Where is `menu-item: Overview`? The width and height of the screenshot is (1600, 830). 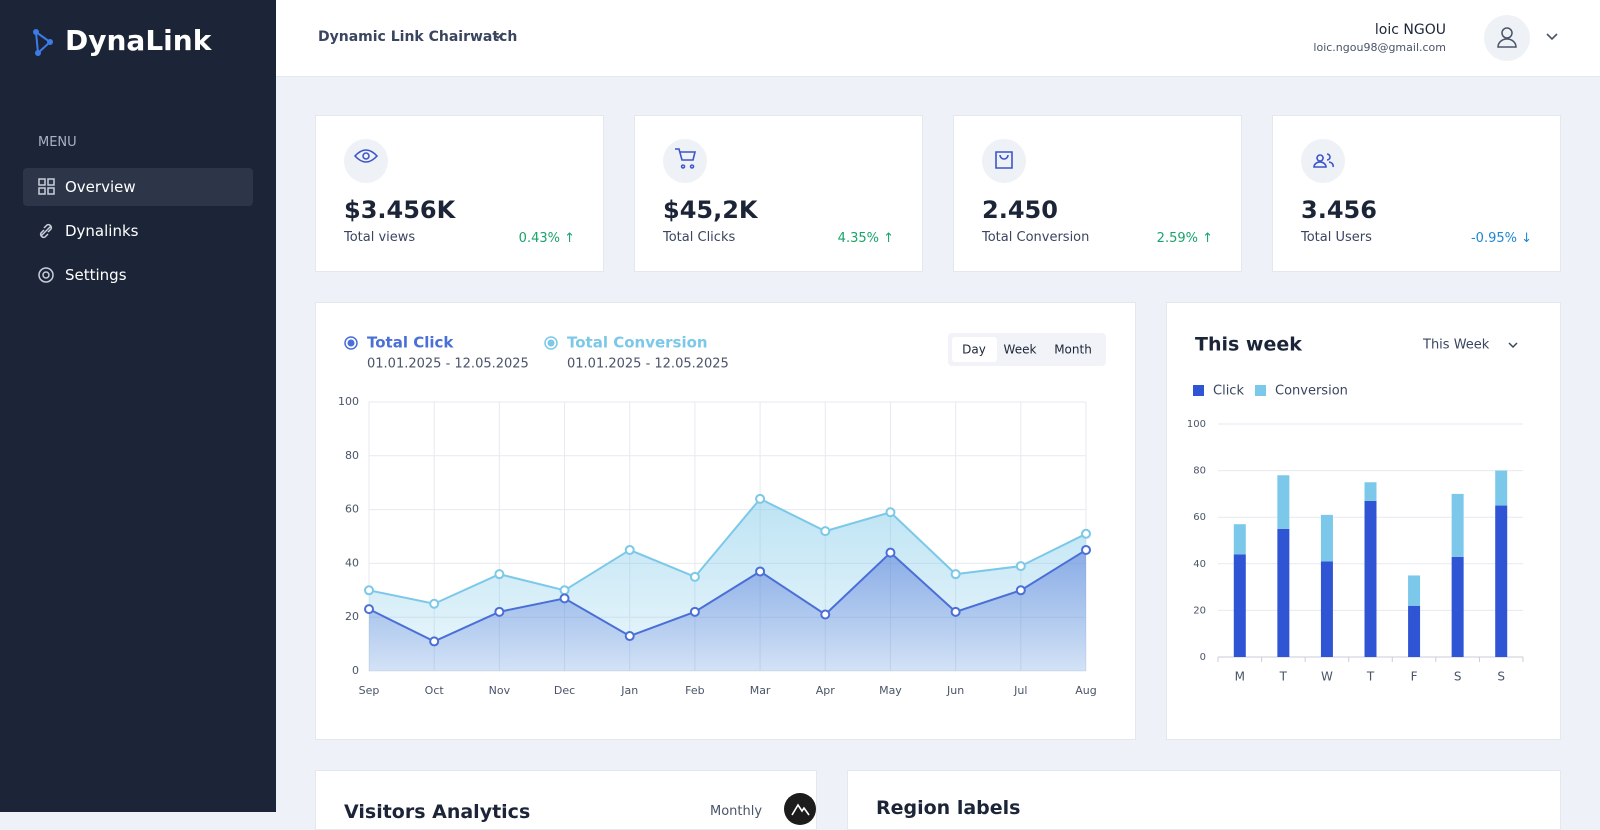 menu-item: Overview is located at coordinates (138, 187).